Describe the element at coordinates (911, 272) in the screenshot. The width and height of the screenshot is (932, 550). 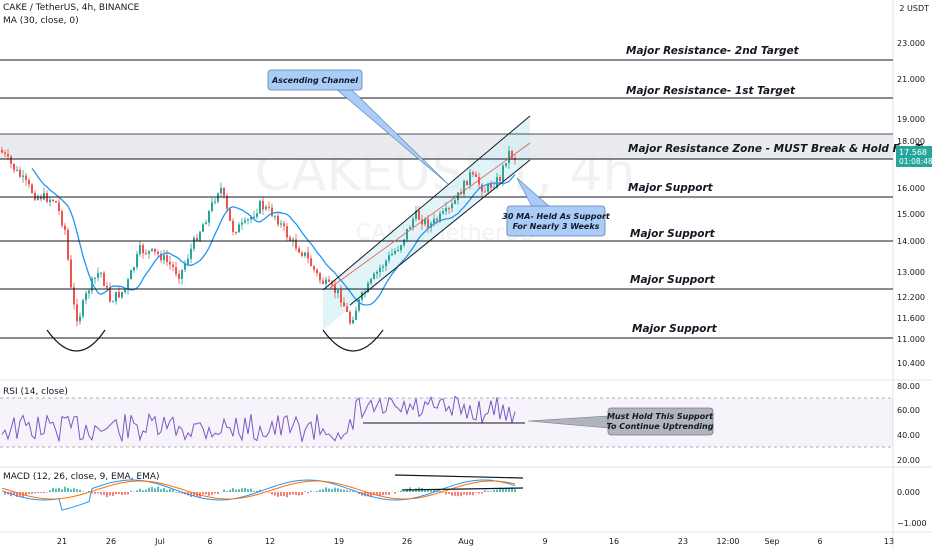
I see `price-tick-label: 13.000` at that location.